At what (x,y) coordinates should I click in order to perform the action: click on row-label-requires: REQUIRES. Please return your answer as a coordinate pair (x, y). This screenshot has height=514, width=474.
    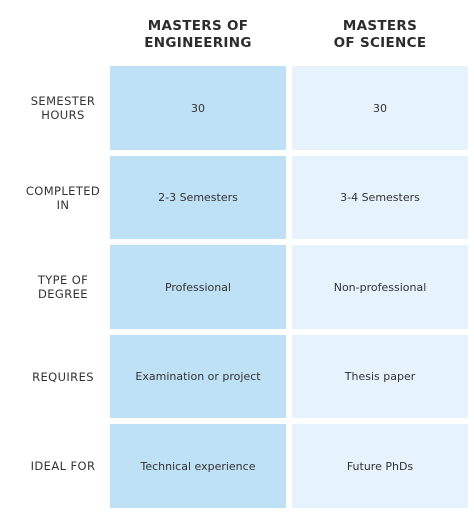
    Looking at the image, I should click on (63, 376).